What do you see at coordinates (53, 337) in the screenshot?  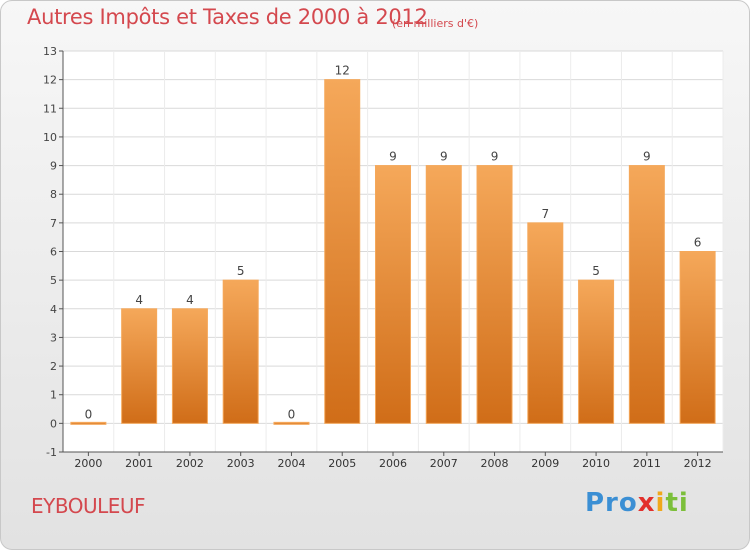 I see `y-tick-label: 3` at bounding box center [53, 337].